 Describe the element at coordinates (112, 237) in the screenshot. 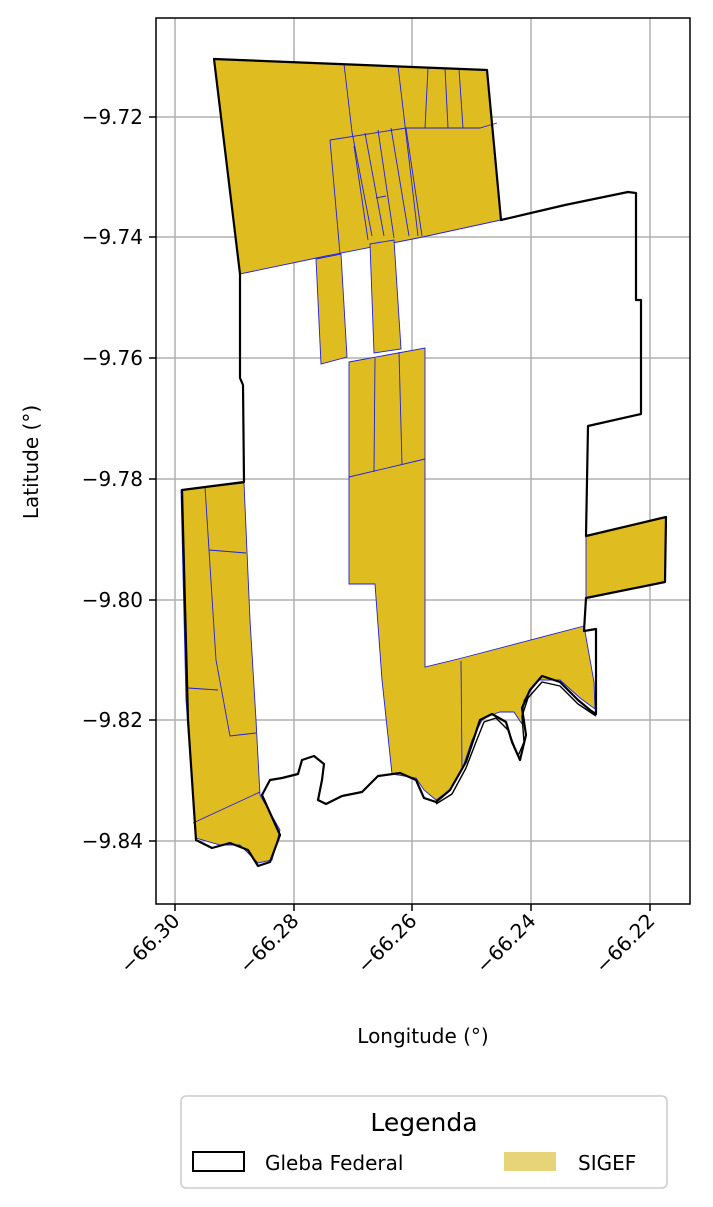

I see `y-tick-label: −9.74` at that location.